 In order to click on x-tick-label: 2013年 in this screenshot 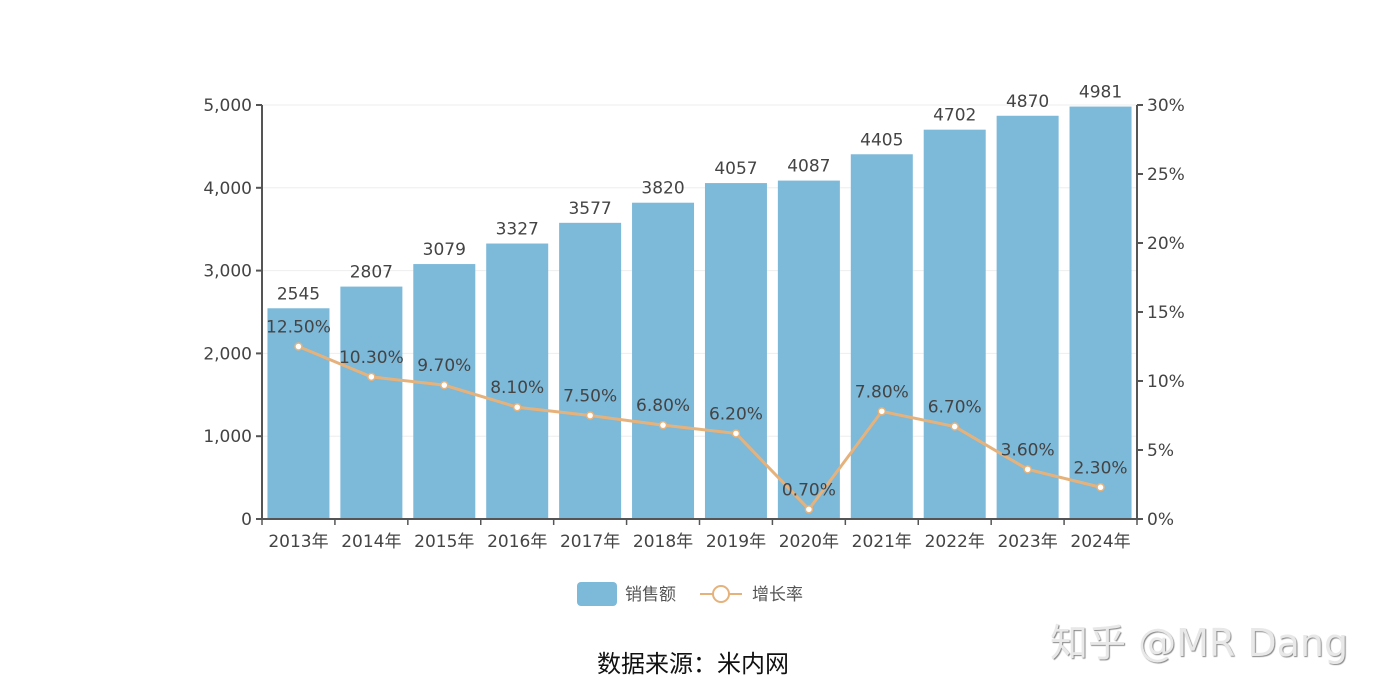, I will do `click(298, 542)`.